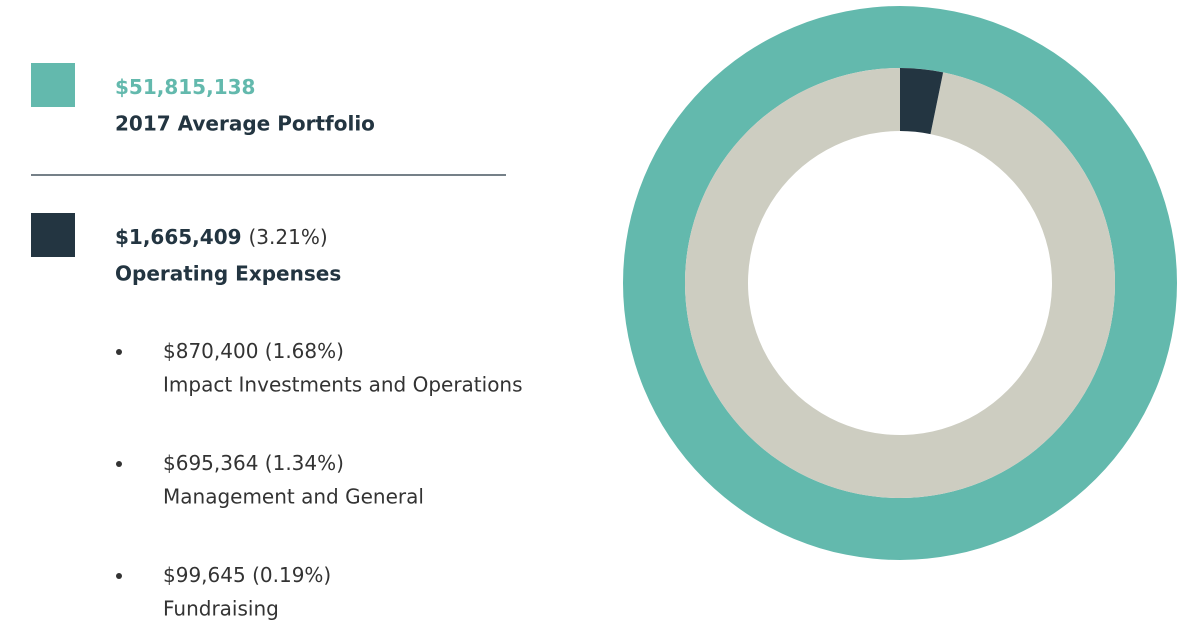  I want to click on amount: $99,645, so click(204, 575).